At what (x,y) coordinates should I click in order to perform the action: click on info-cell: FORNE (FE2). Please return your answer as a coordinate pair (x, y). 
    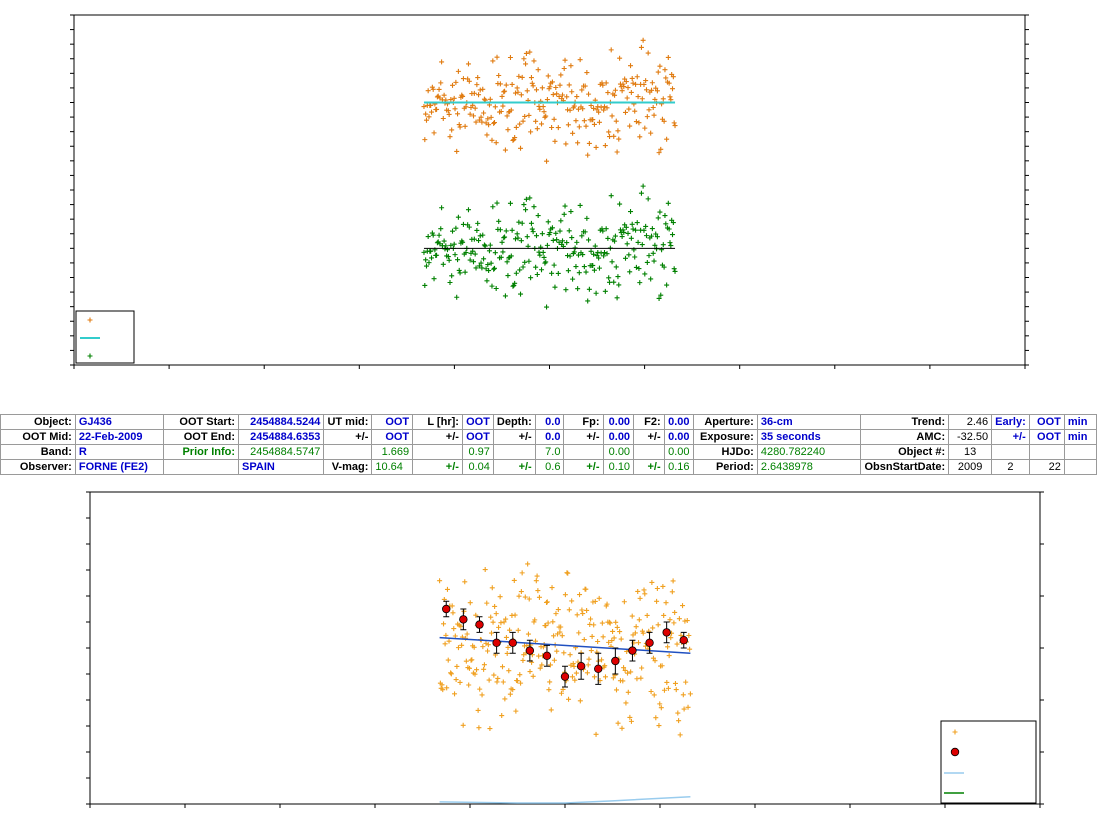
    Looking at the image, I should click on (119, 467).